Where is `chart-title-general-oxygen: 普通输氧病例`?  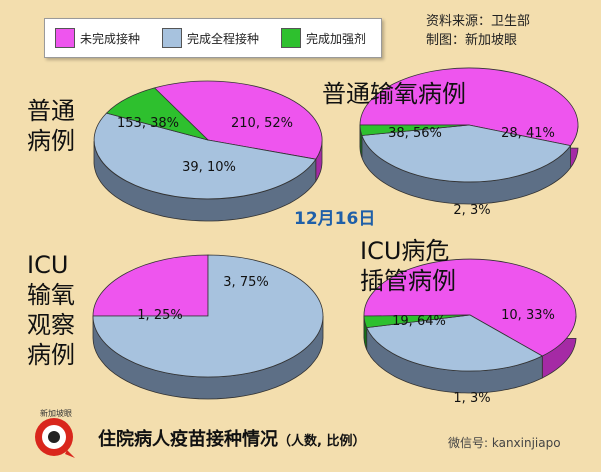 chart-title-general-oxygen: 普通输氧病例 is located at coordinates (394, 94).